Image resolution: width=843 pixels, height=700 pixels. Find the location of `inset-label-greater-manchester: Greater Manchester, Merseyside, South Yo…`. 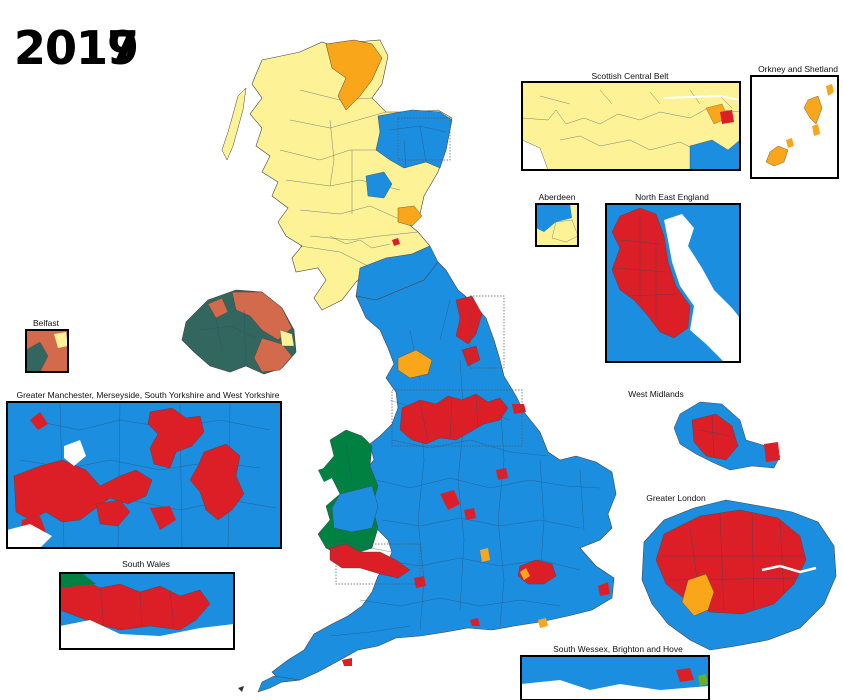

inset-label-greater-manchester: Greater Manchester, Merseyside, South Yo… is located at coordinates (147, 395).